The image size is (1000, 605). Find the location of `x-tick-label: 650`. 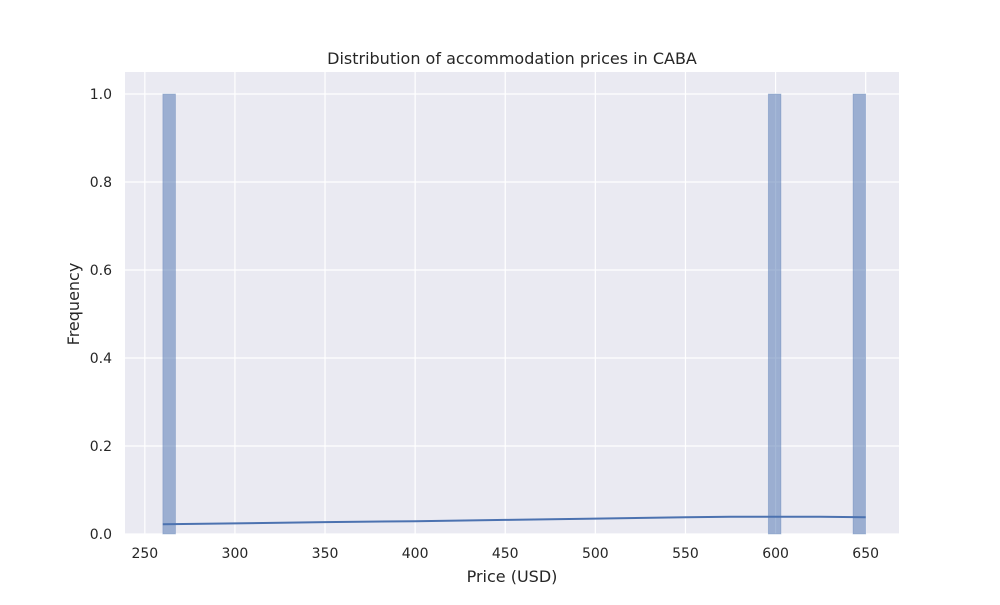

x-tick-label: 650 is located at coordinates (865, 554).